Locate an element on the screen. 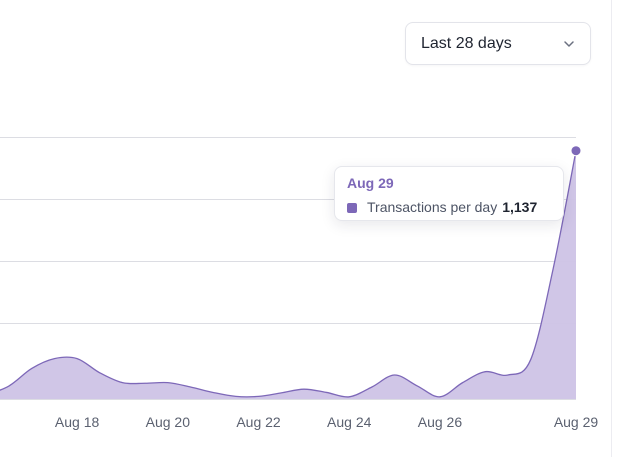 Image resolution: width=643 pixels, height=457 pixels. x-tick-label: Aug 18 is located at coordinates (77, 422).